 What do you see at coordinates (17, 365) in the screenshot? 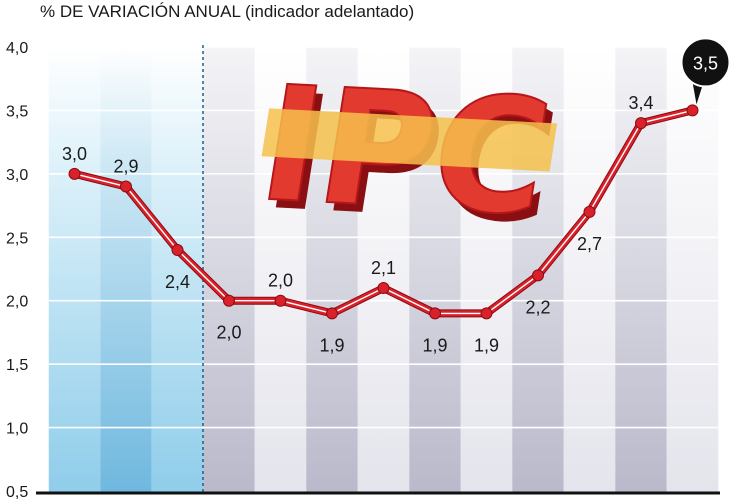
I see `y-tick-label: 1,5` at bounding box center [17, 365].